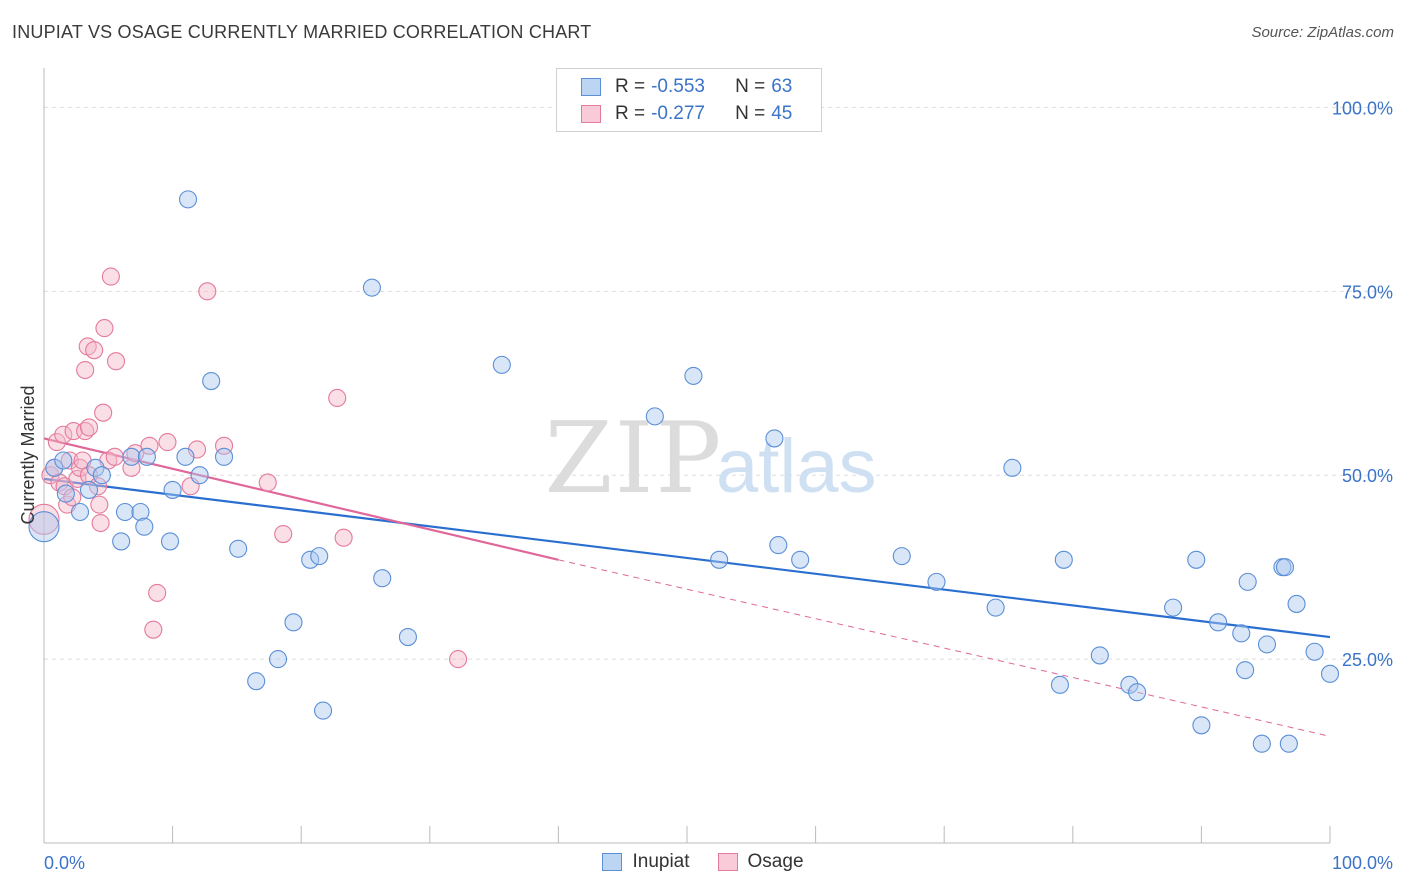 The height and width of the screenshot is (892, 1406). I want to click on legend-n-value: 45, so click(782, 113).